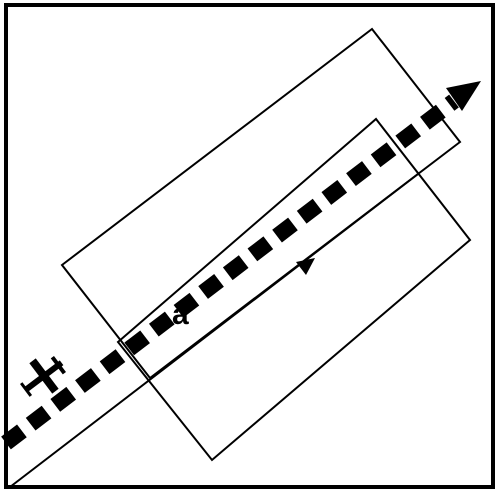 This screenshot has width=500, height=492. Describe the element at coordinates (463, 96) in the screenshot. I see `flight-path-arrowhead` at that location.